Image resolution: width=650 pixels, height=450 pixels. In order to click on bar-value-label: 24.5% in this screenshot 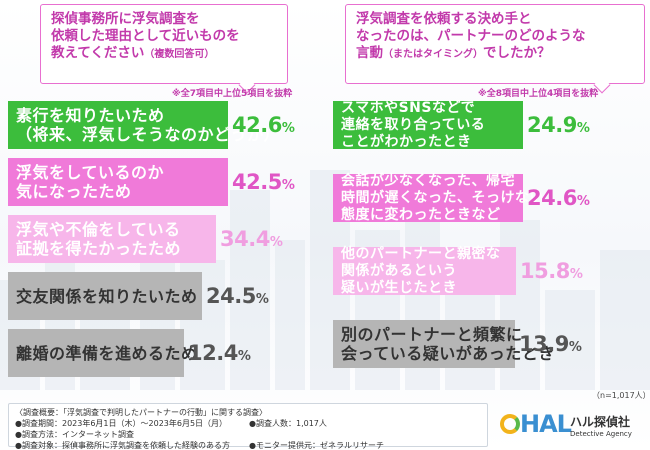, I will do `click(237, 296)`.